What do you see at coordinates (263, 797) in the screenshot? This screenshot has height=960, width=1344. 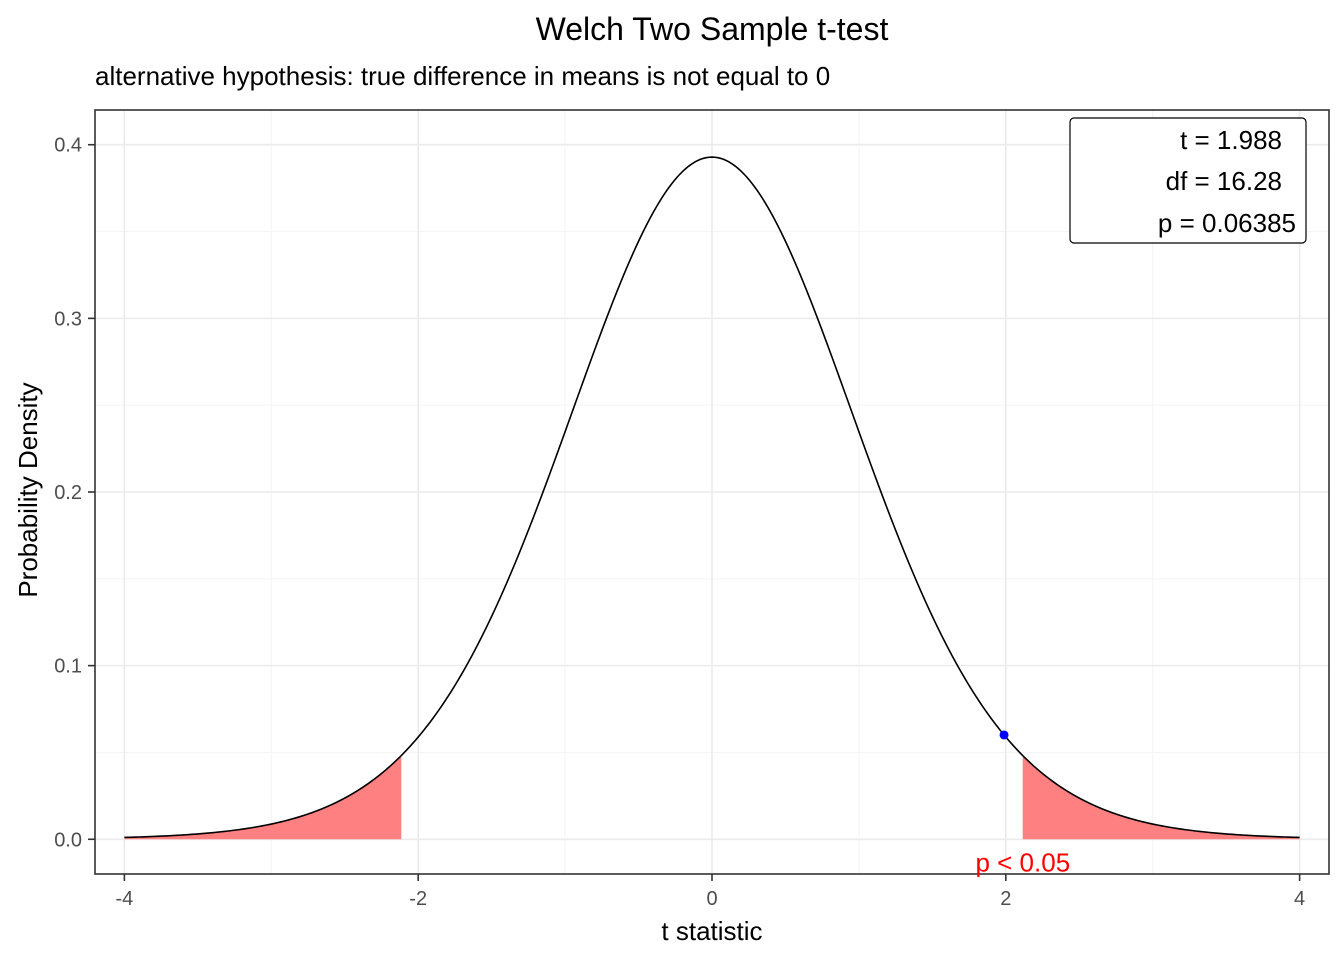 I see `rejection-region-lower` at bounding box center [263, 797].